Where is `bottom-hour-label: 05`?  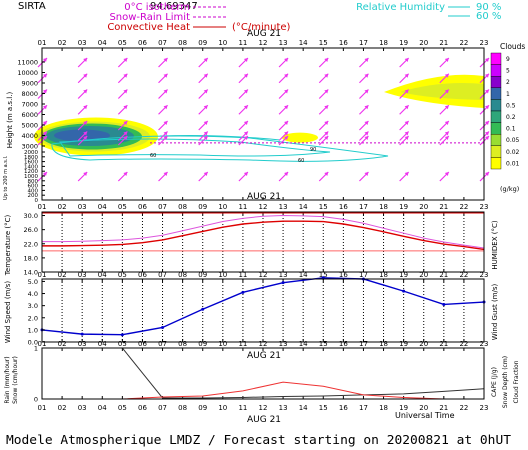
bottom-hour-label: 05 is located at coordinates (122, 408).